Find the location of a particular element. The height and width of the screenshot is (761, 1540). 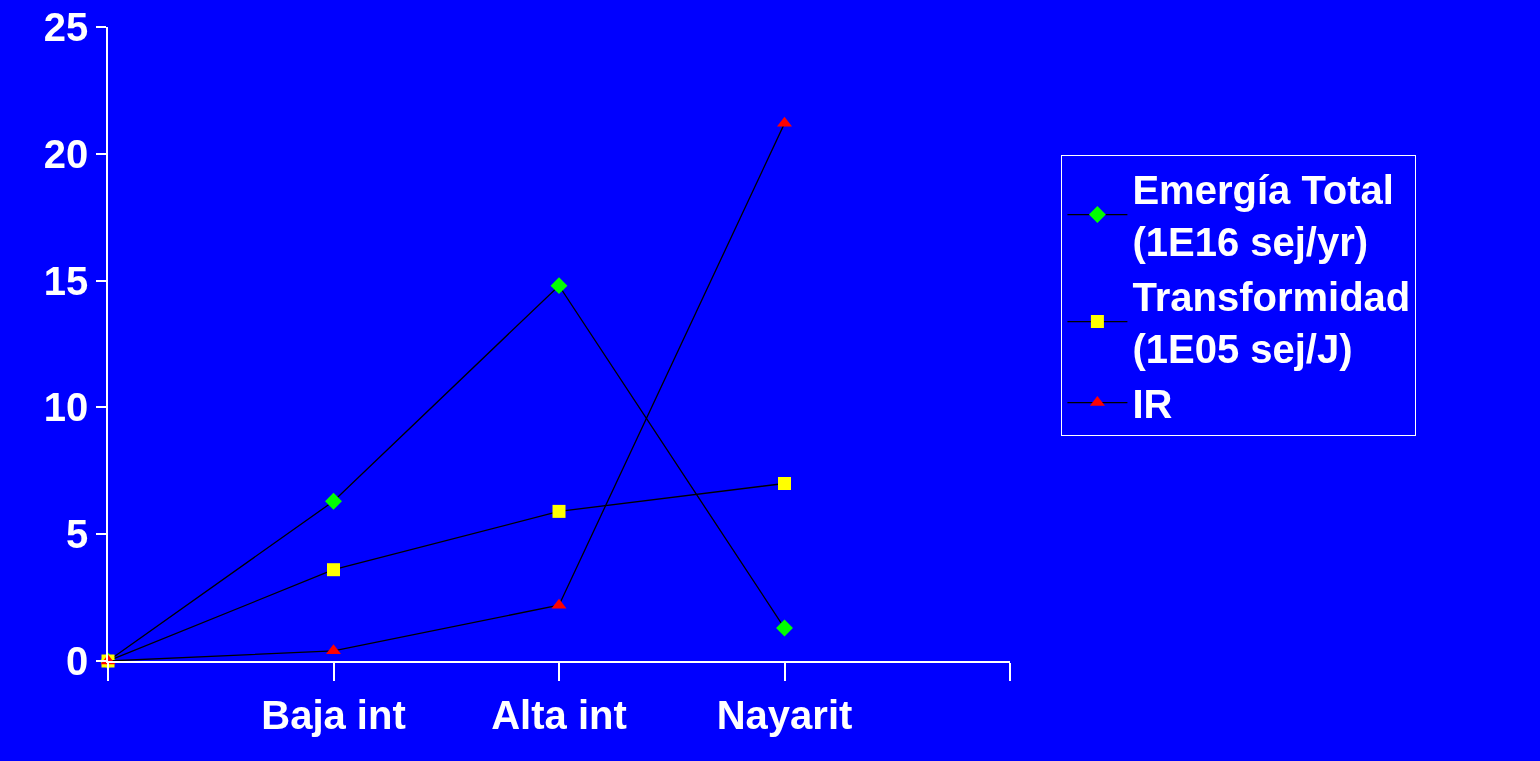

legend-label: IR is located at coordinates (1152, 404).